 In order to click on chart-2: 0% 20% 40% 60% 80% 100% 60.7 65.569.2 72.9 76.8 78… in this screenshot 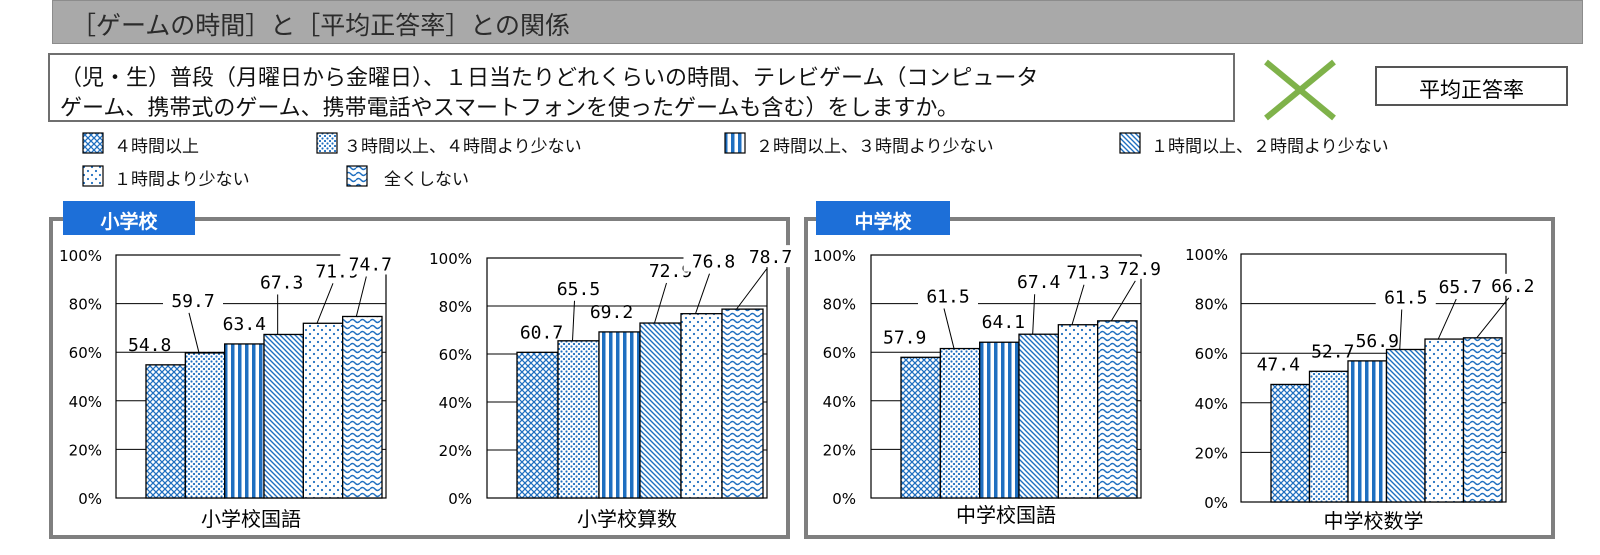, I will do `click(615, 388)`.